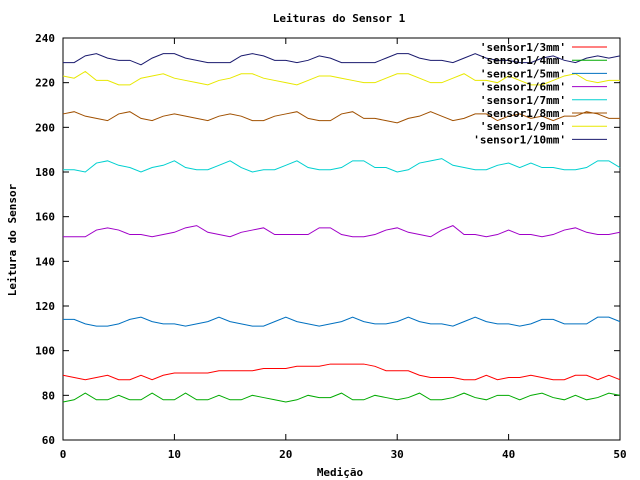 This screenshot has height=480, width=640. Describe the element at coordinates (523, 73) in the screenshot. I see `legend-label: 'sensor1/5mm'` at that location.